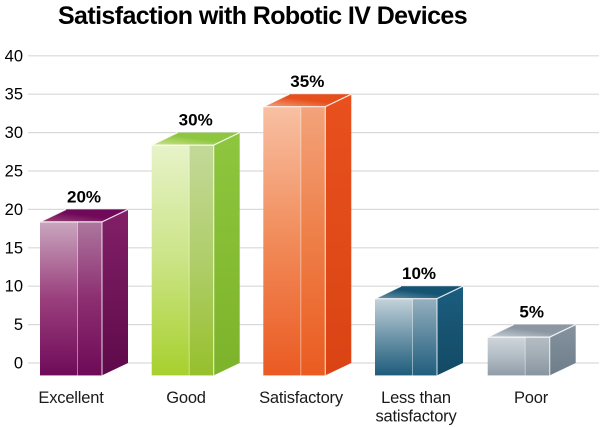 The width and height of the screenshot is (600, 427). Describe the element at coordinates (301, 398) in the screenshot. I see `category-label-satisfactory: Satisfactory` at that location.